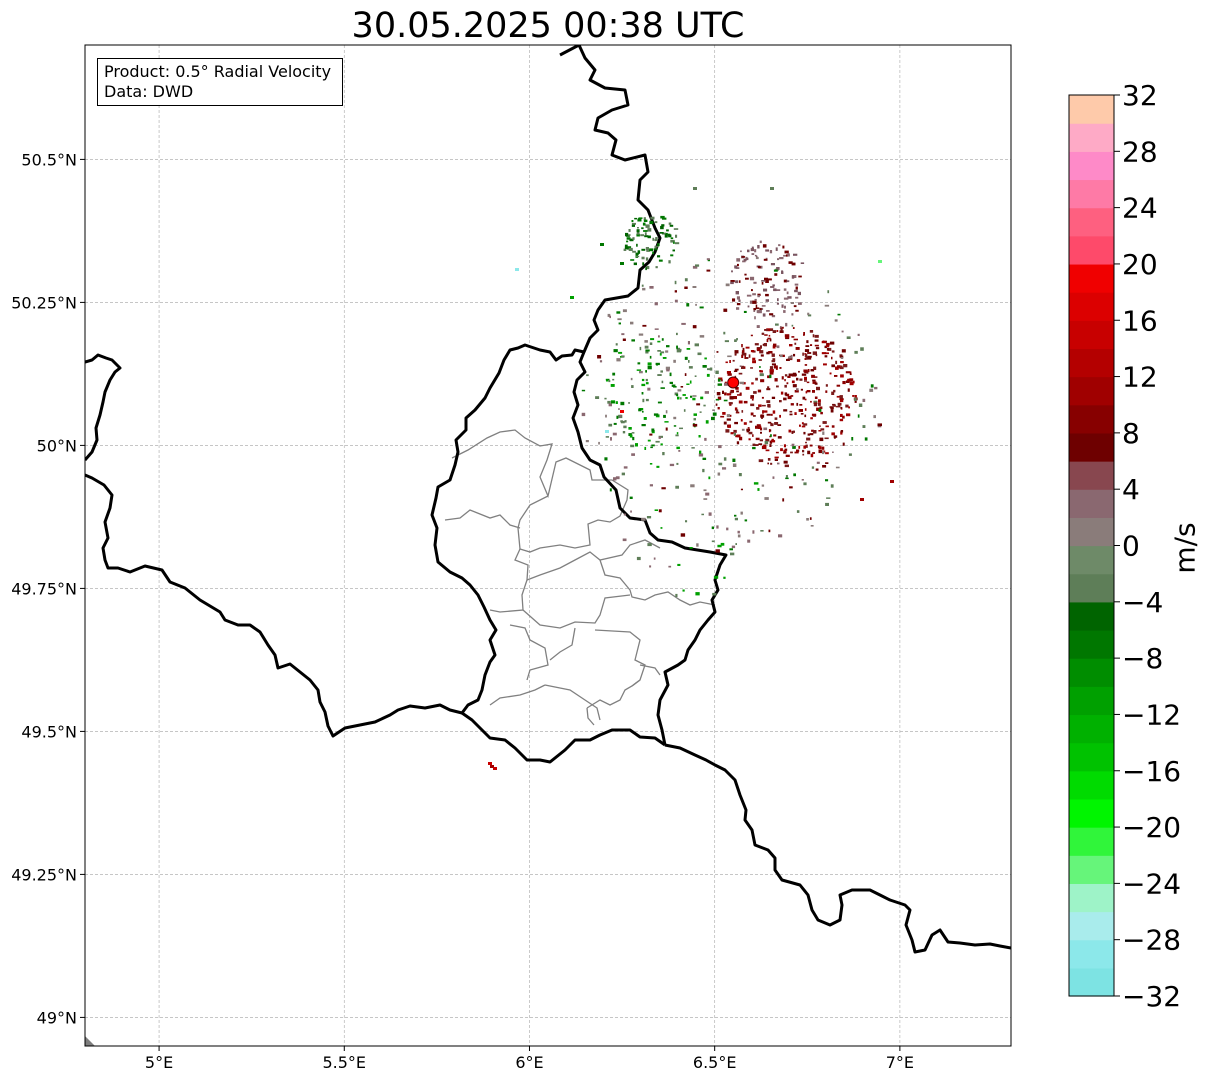 This screenshot has width=1225, height=1081. Describe the element at coordinates (1131, 546) in the screenshot. I see `colorbar-tick-label: 0` at that location.